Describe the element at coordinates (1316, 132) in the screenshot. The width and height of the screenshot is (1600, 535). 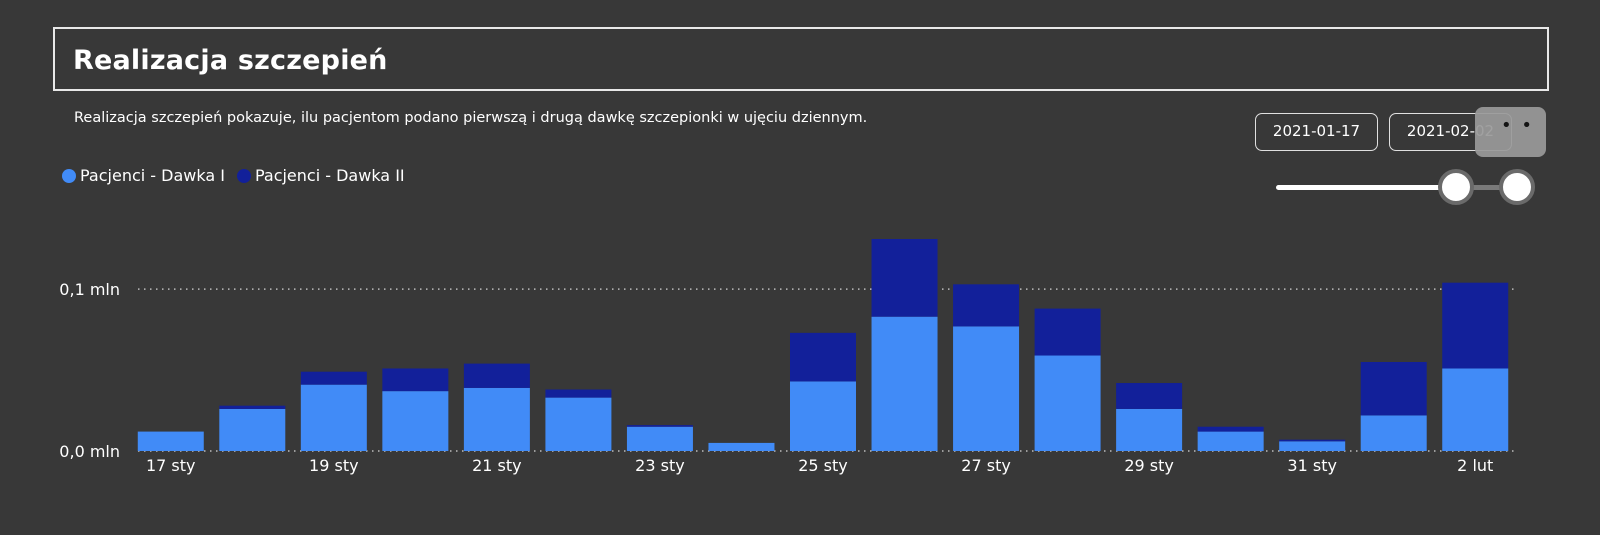
I see `start-date-input: 2021-01-17` at that location.